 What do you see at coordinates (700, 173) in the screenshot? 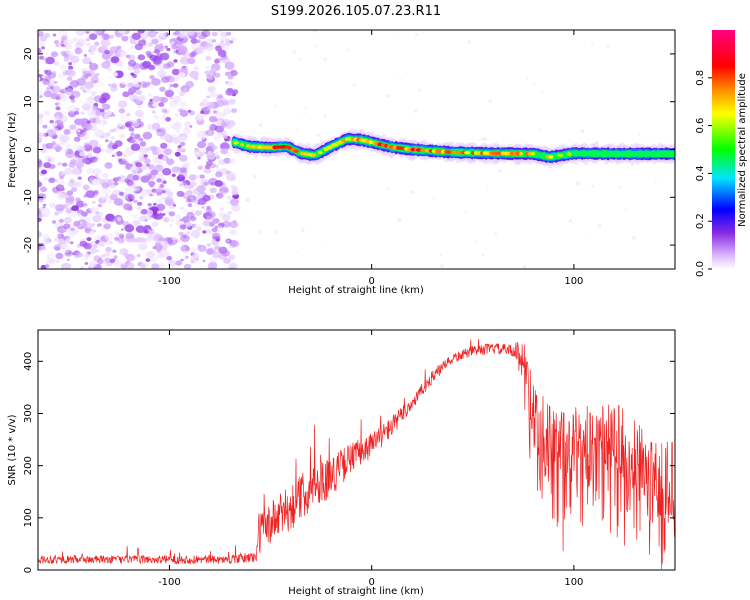
I see `colorbar-tick-label: 0.4` at bounding box center [700, 173].